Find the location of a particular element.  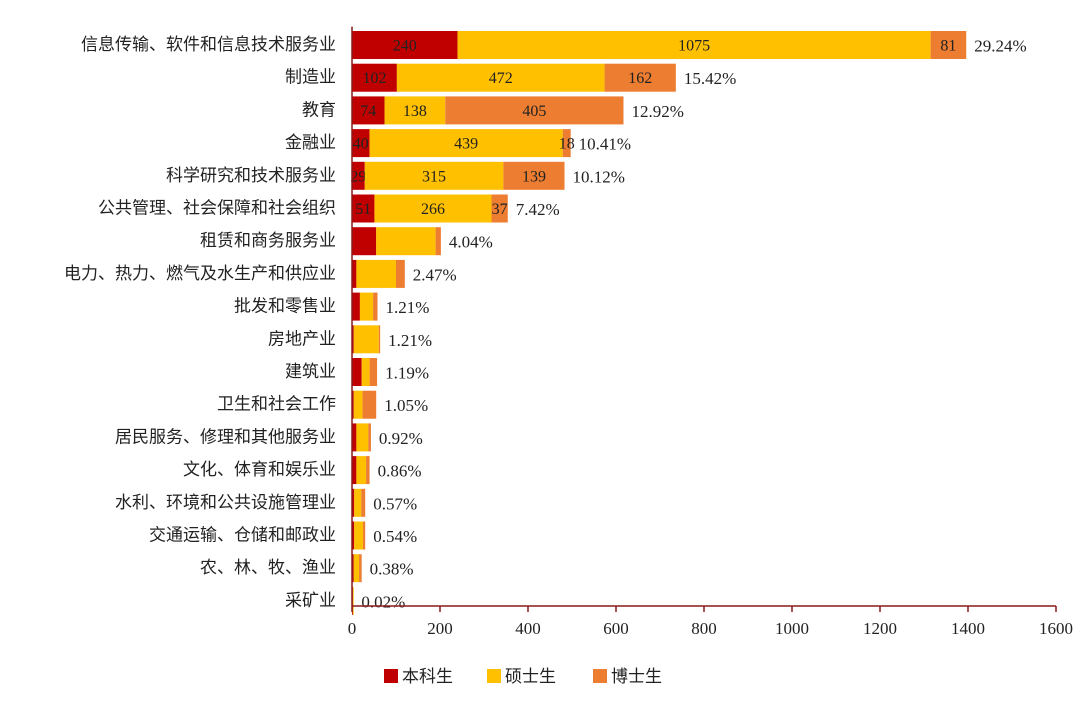

x-tick-label: 1200 is located at coordinates (880, 628).